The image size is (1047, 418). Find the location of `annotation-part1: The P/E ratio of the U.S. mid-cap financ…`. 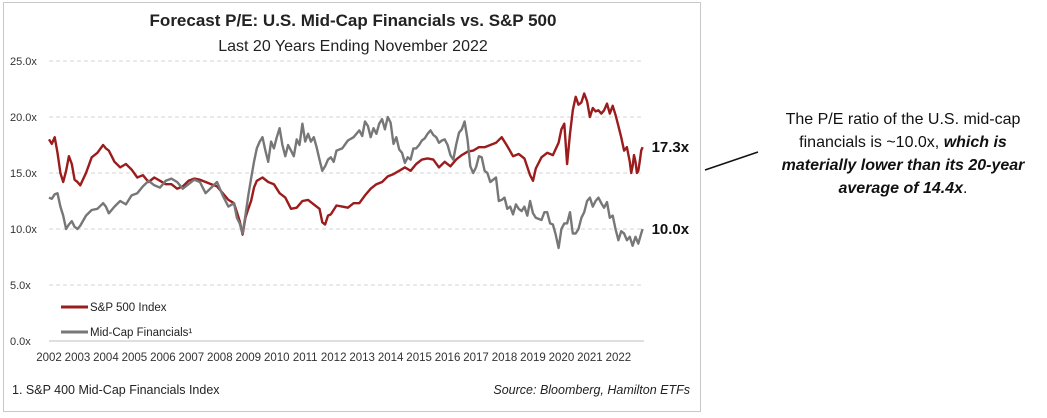

annotation-part1: The P/E ratio of the U.S. mid-cap financ… is located at coordinates (903, 131).